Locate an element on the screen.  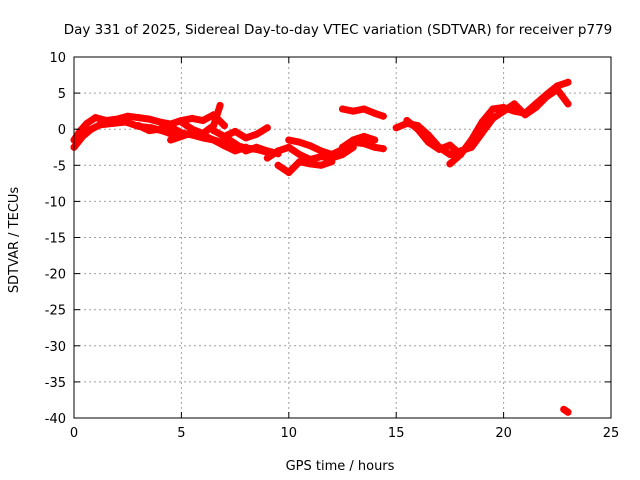
y-tick-label: -30 is located at coordinates (55, 347).